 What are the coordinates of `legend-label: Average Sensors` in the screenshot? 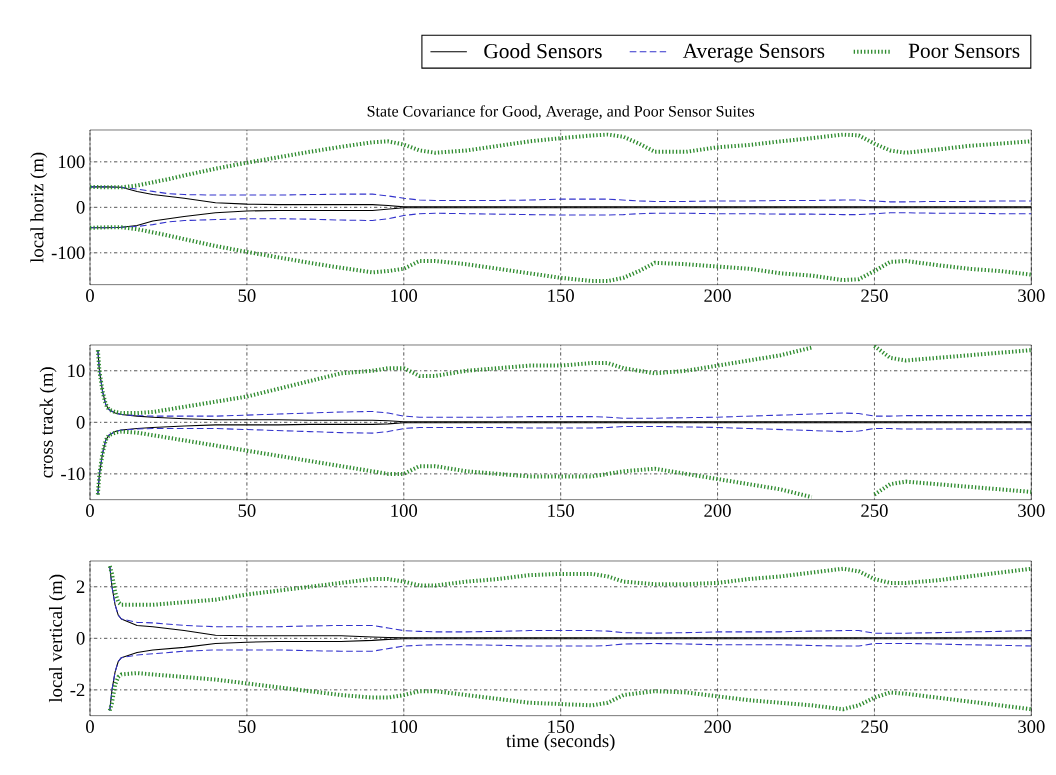 It's located at (753, 53).